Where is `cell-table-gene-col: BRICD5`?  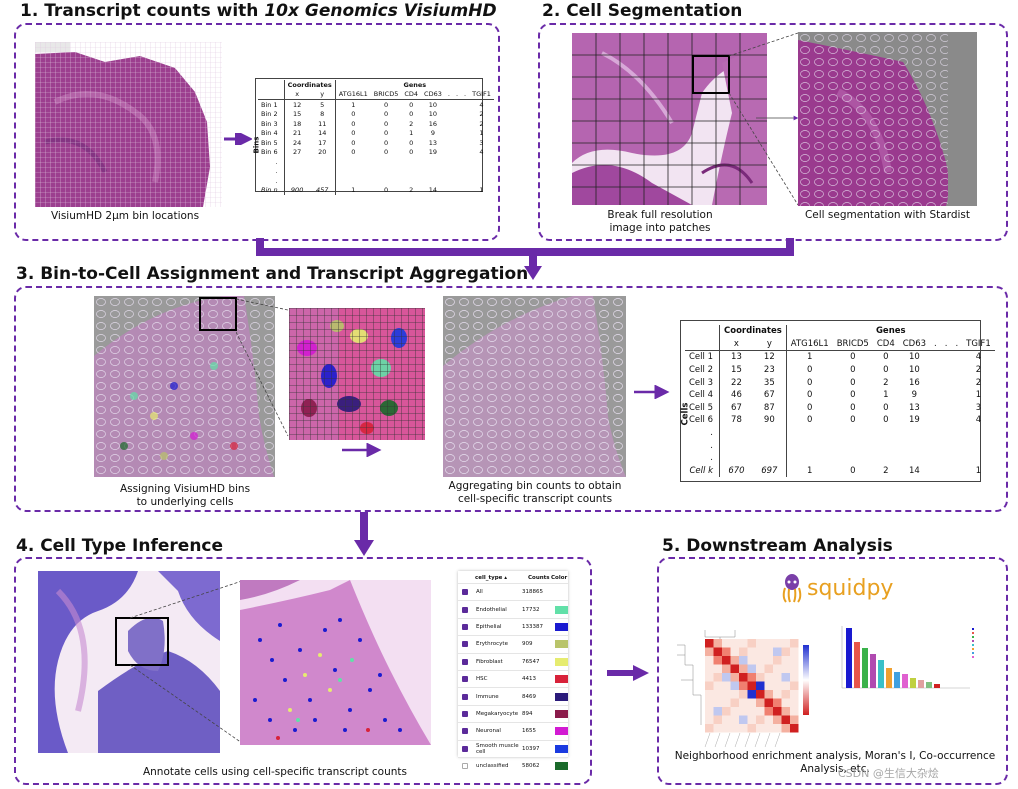
cell-table-gene-col: BRICD5 is located at coordinates (852, 343).